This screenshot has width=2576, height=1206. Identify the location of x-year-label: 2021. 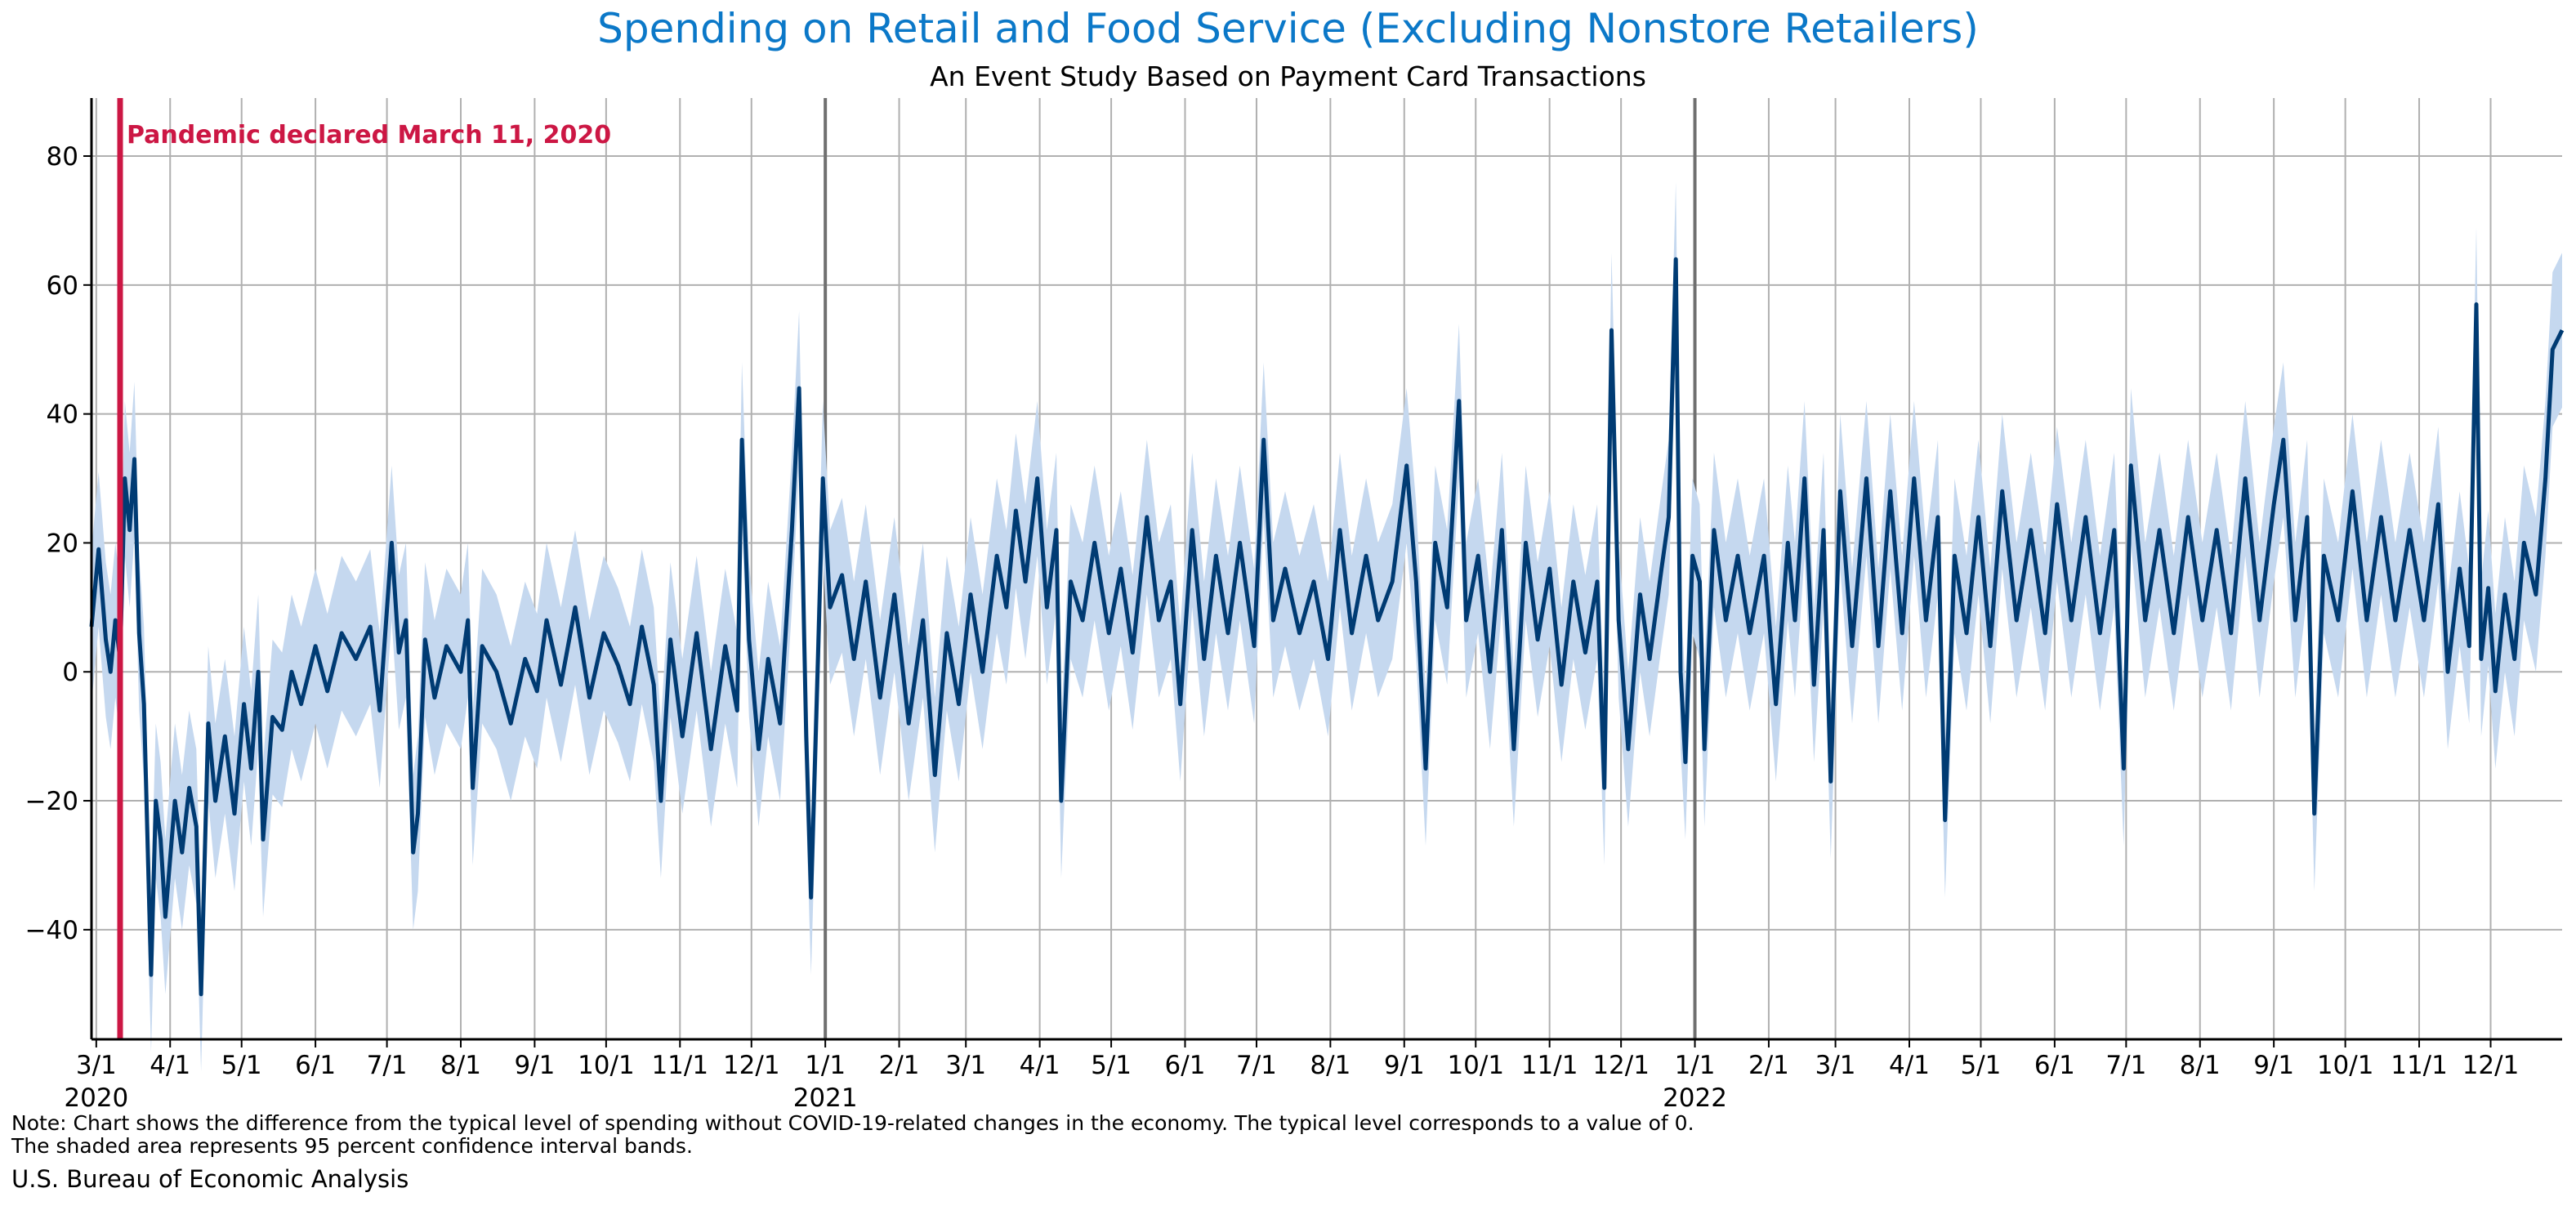
(826, 1098).